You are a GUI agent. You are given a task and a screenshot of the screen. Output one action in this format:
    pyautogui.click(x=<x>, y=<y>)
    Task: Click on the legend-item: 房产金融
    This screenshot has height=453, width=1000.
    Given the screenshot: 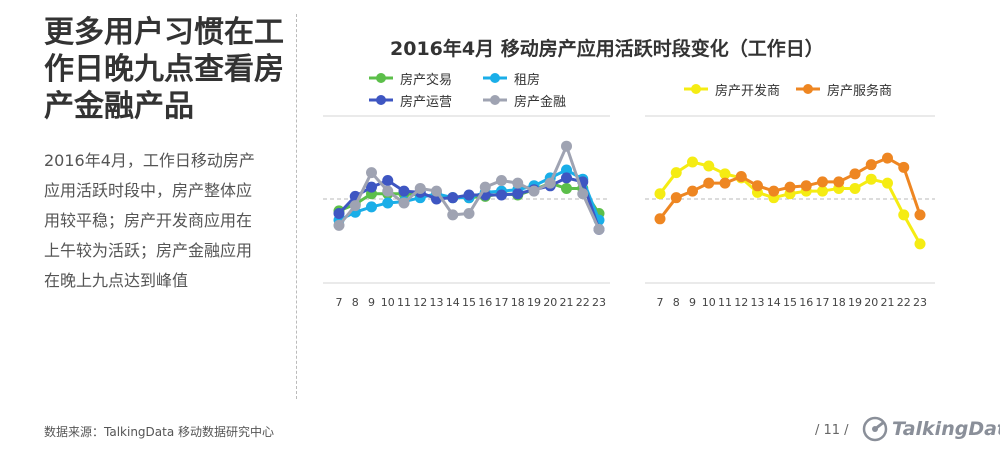 What is the action you would take?
    pyautogui.click(x=524, y=100)
    